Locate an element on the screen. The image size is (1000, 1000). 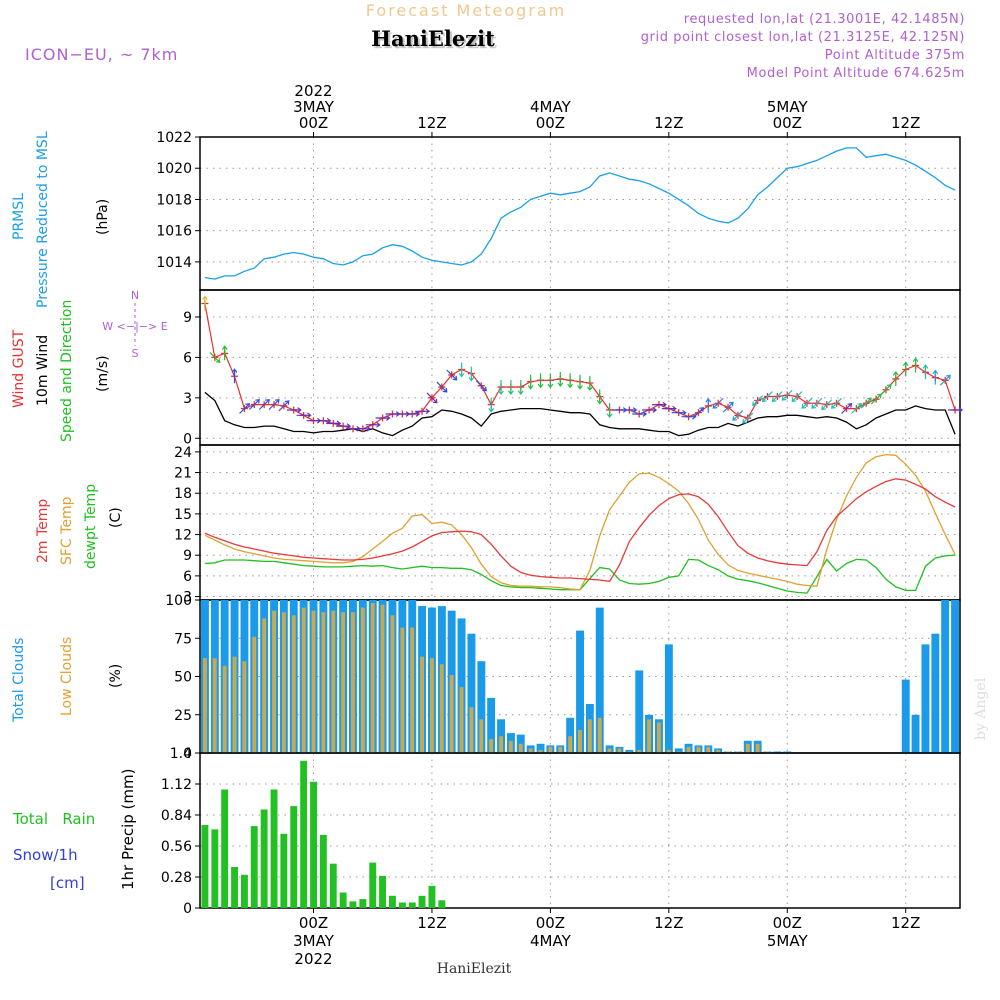
snow-label: Snow/1h is located at coordinates (45, 855).